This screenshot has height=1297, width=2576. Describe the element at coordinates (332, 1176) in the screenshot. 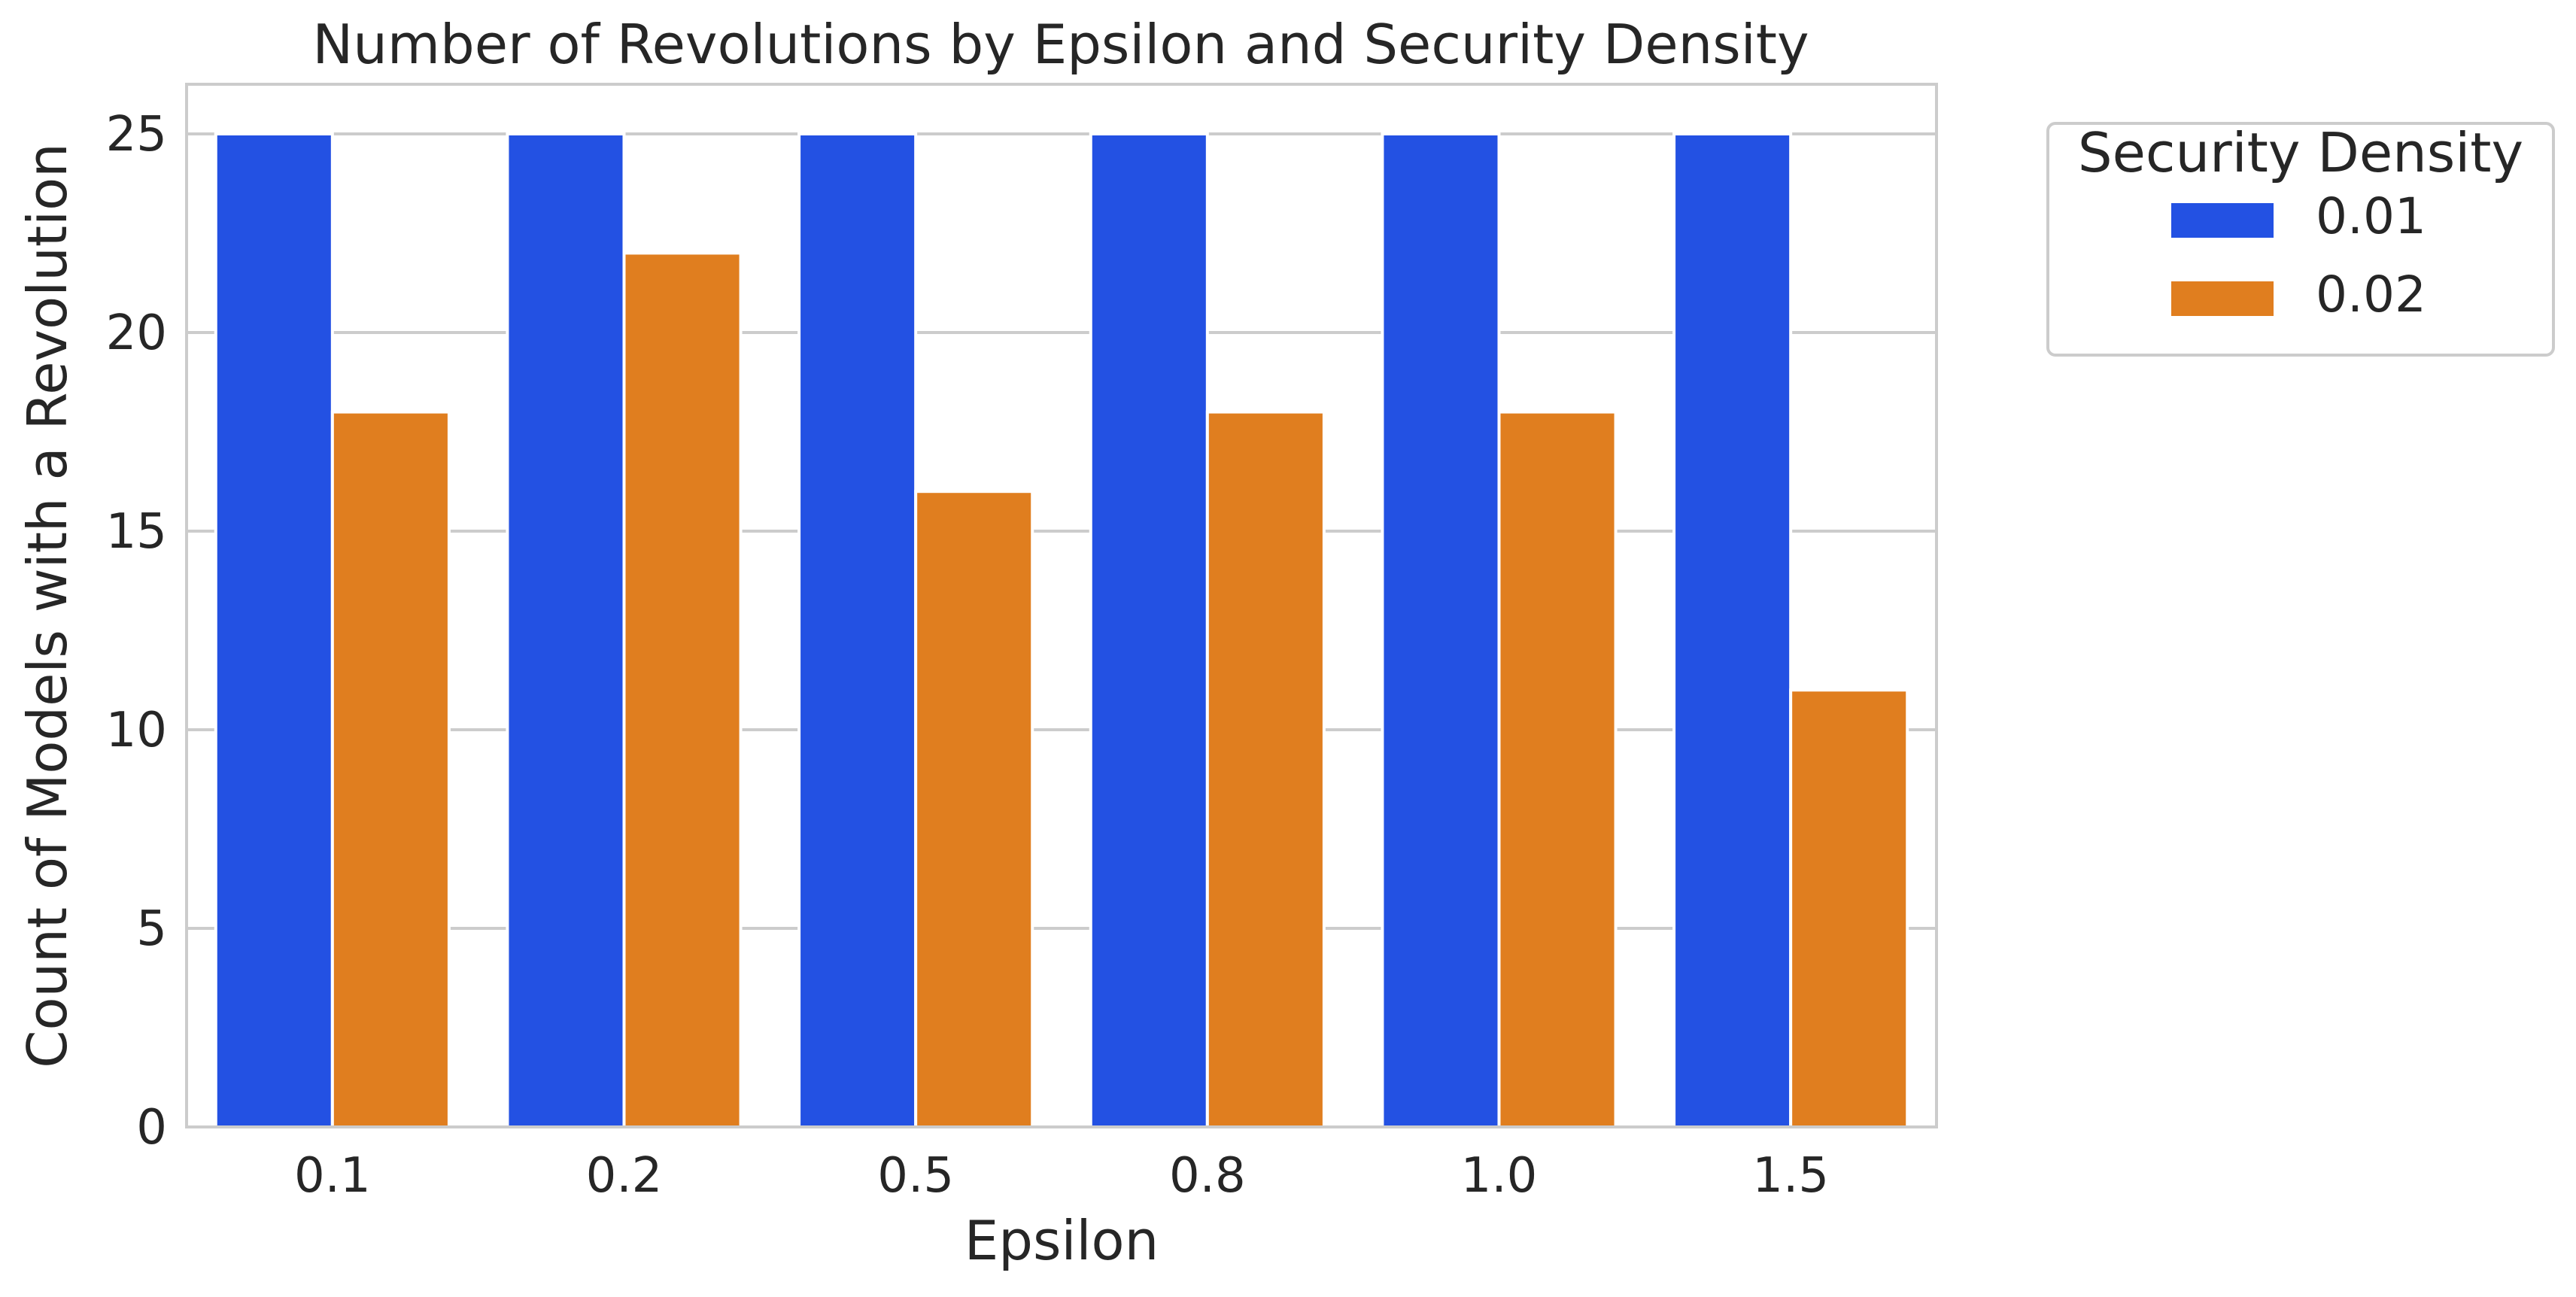

I see `x-tick-label: 0.1` at that location.